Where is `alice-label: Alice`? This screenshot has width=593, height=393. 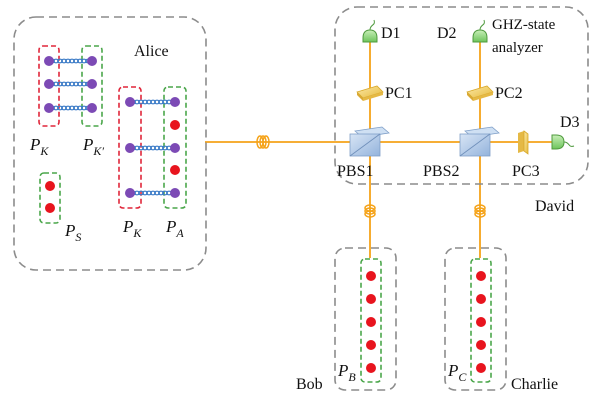 alice-label: Alice is located at coordinates (151, 51).